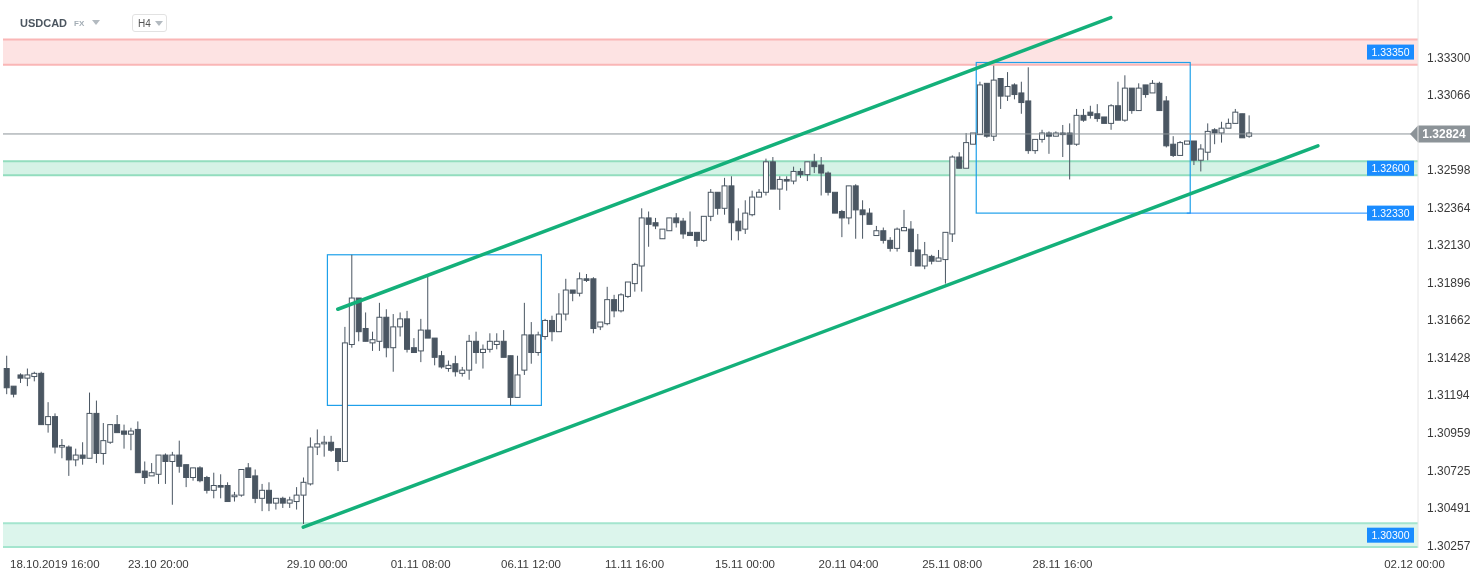 The width and height of the screenshot is (1482, 574). What do you see at coordinates (1449, 57) in the screenshot?
I see `y-tick-label: 1.33300` at bounding box center [1449, 57].